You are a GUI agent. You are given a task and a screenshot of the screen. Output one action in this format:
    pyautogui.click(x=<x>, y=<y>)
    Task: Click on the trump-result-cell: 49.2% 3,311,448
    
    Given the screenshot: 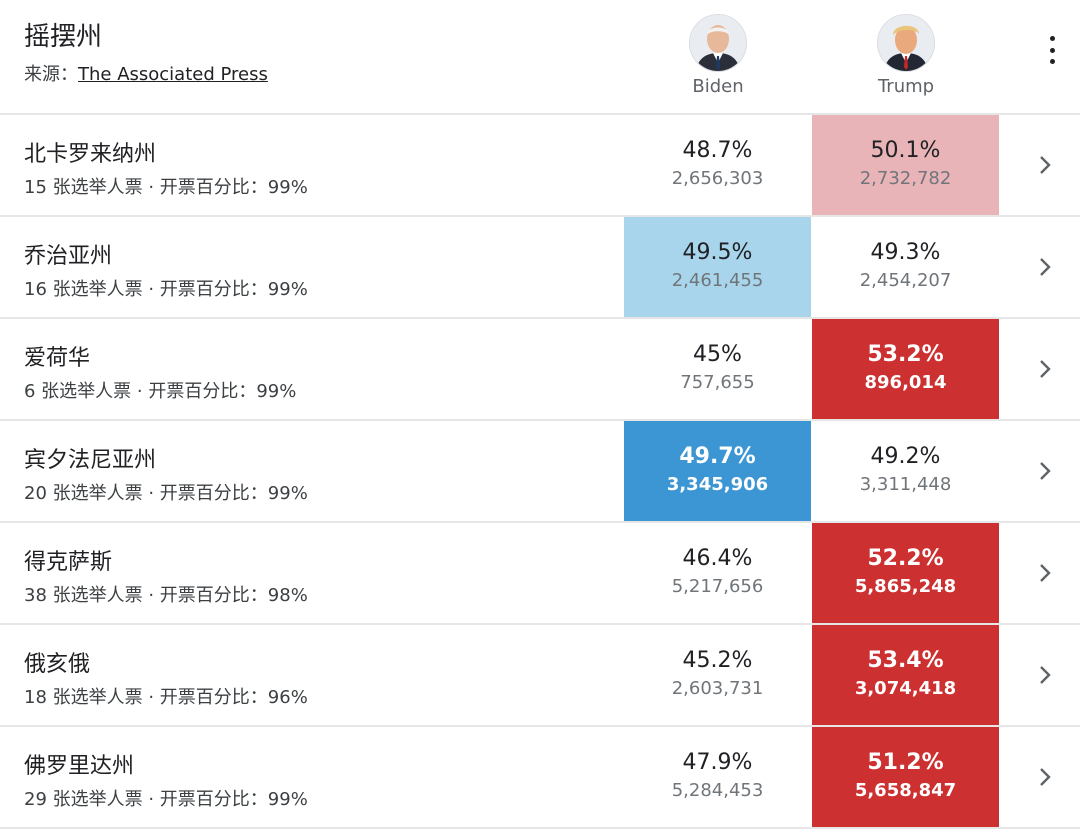 What is the action you would take?
    pyautogui.click(x=905, y=471)
    